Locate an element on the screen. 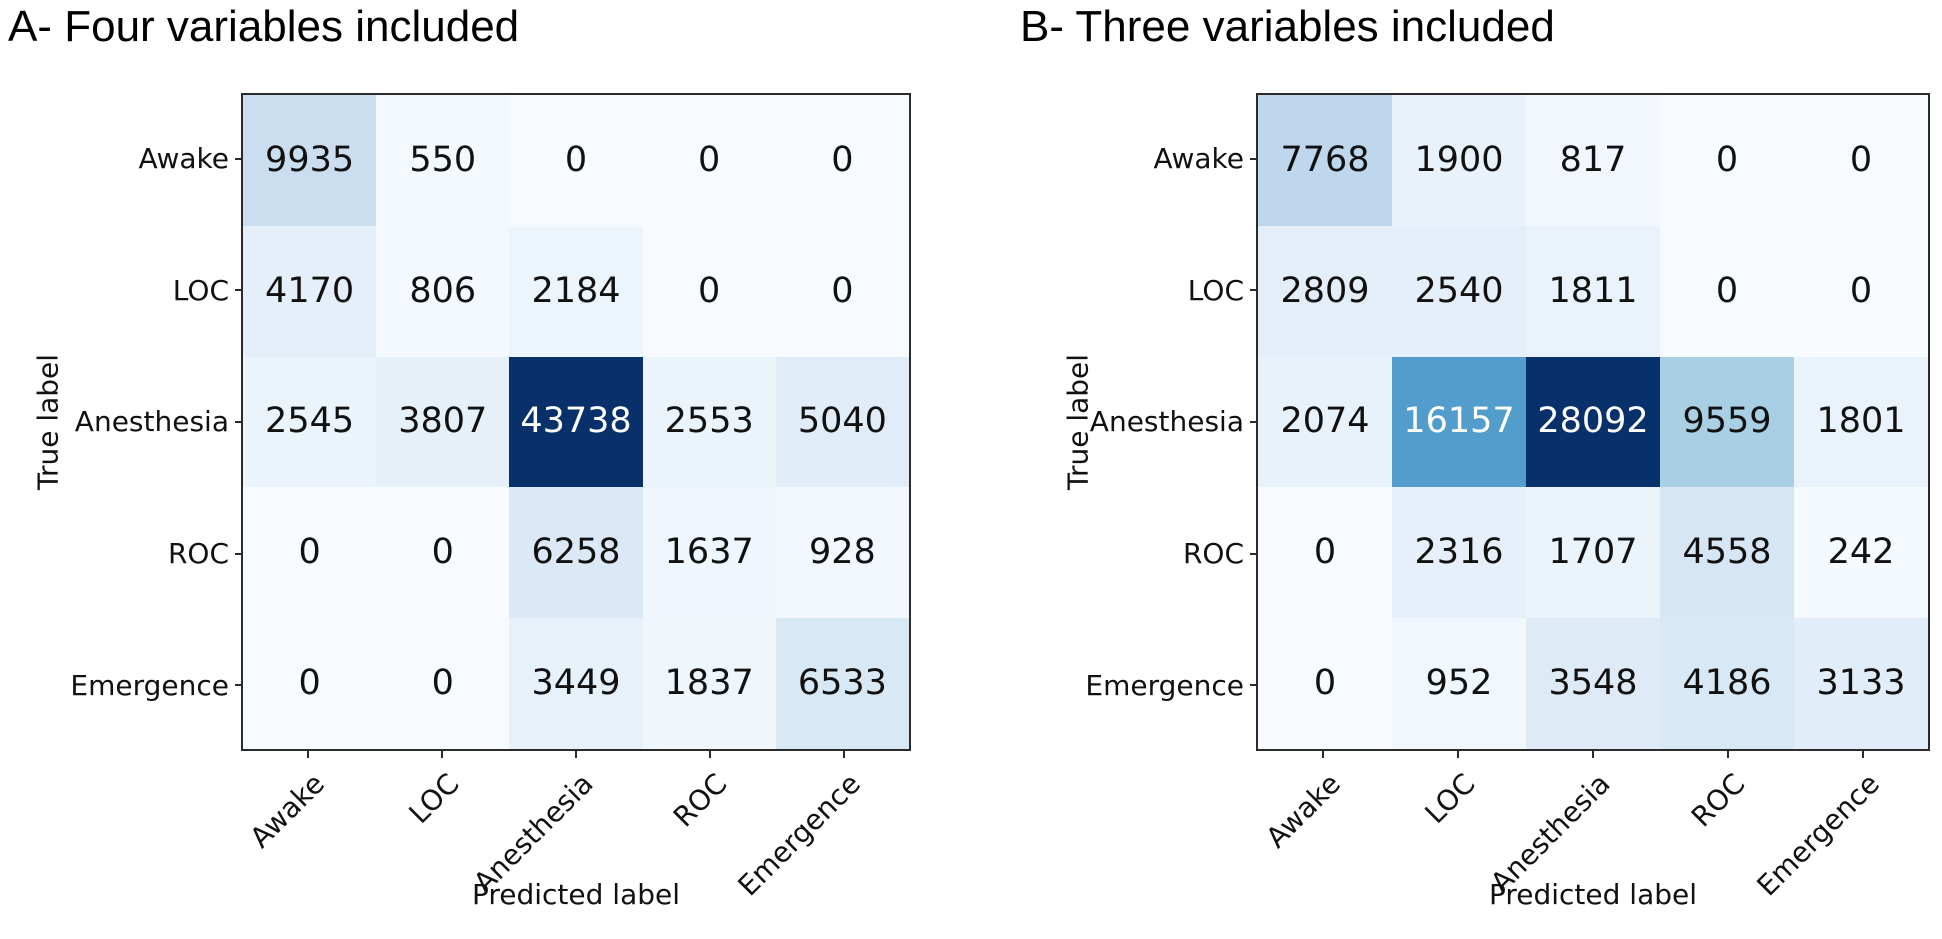 Image resolution: width=1942 pixels, height=939 pixels. cell-A-Anesthesia-Emergence: 5040 is located at coordinates (842, 422).